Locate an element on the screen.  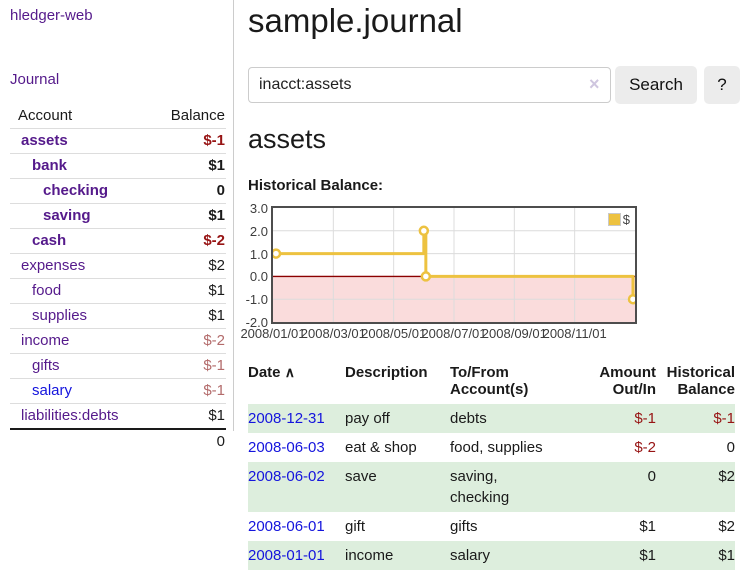
account-balance: $2 is located at coordinates (186, 266).